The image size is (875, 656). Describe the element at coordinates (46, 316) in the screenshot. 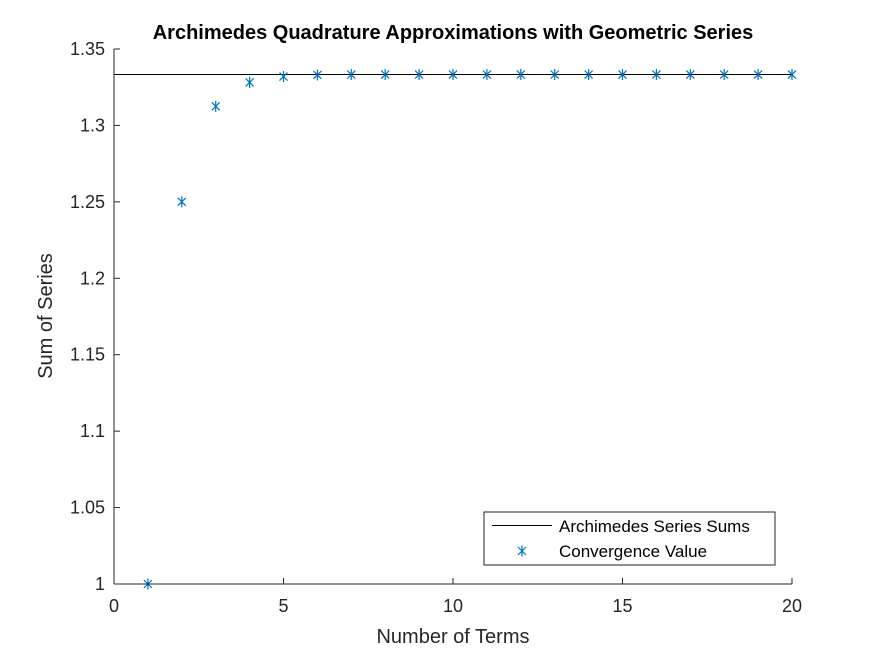

I see `y-axis-label: Sum of Series` at that location.